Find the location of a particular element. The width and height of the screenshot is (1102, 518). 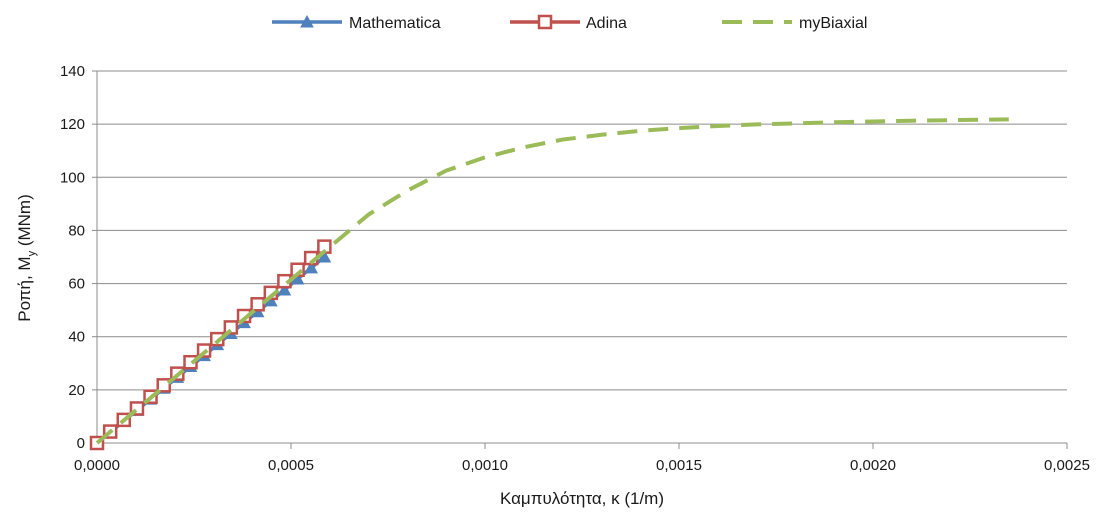

y-tick-label-100: 100 is located at coordinates (72, 177).